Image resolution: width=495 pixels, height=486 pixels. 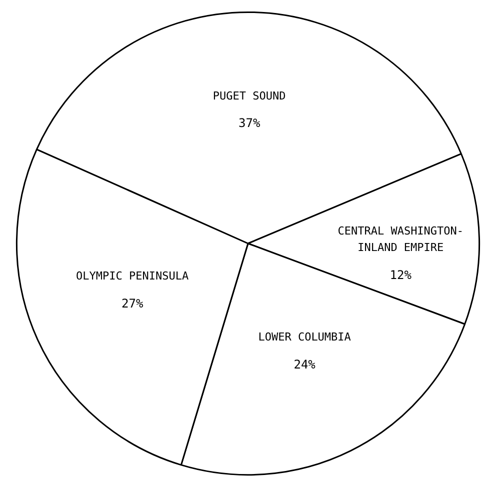 I want to click on slice-label: OLYMPIC PENINSULA, so click(x=132, y=276).